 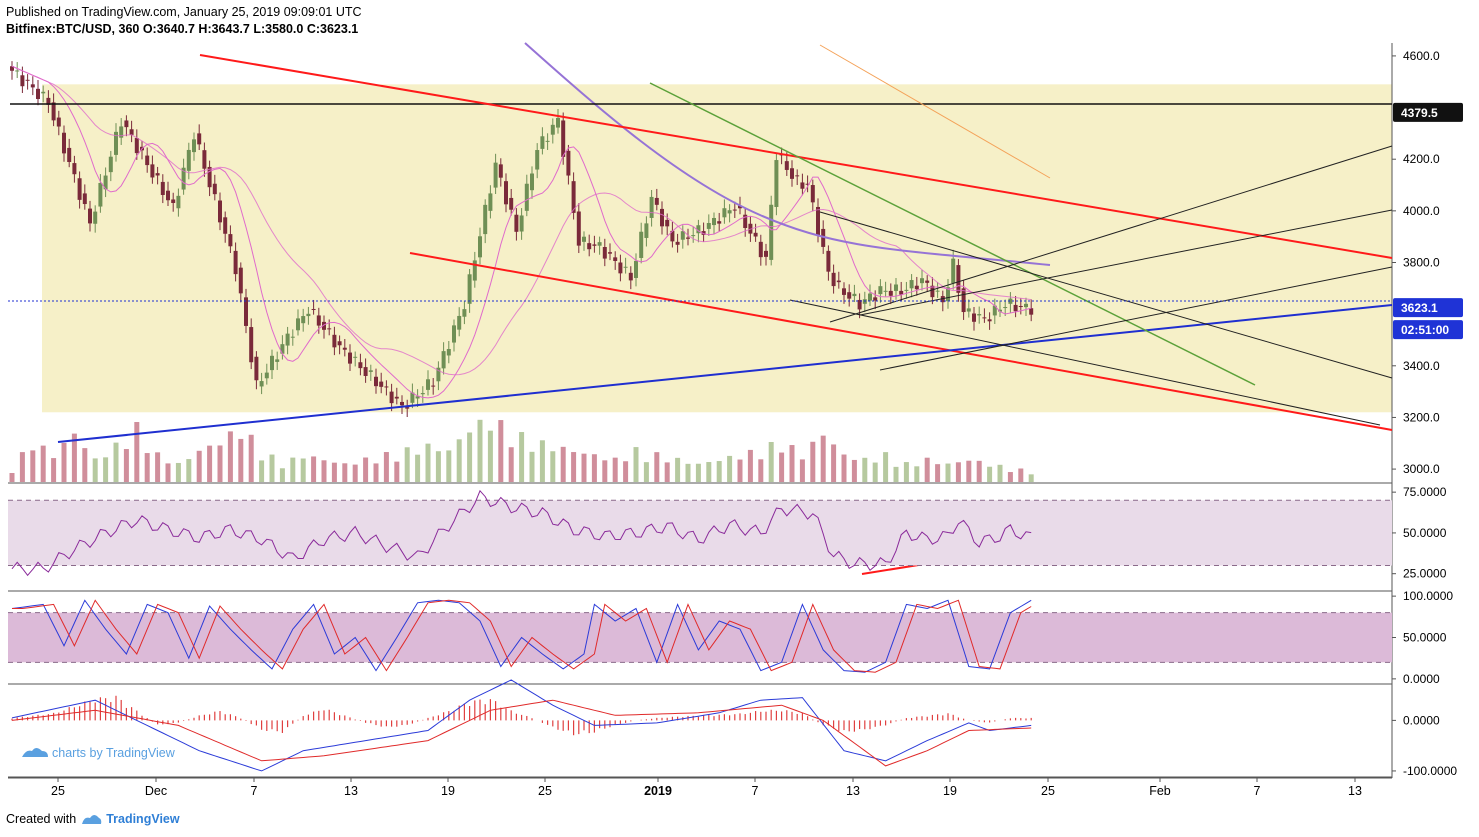 I want to click on price-label-text: 02:51:00, so click(x=1425, y=330).